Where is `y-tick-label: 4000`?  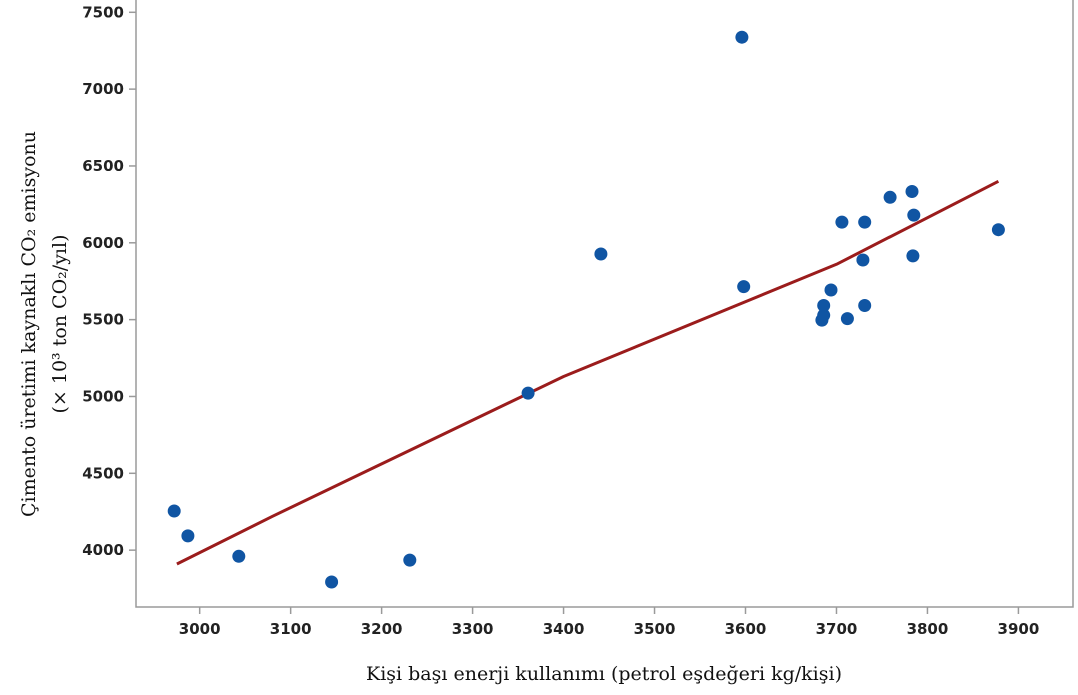
y-tick-label: 4000 is located at coordinates (103, 550).